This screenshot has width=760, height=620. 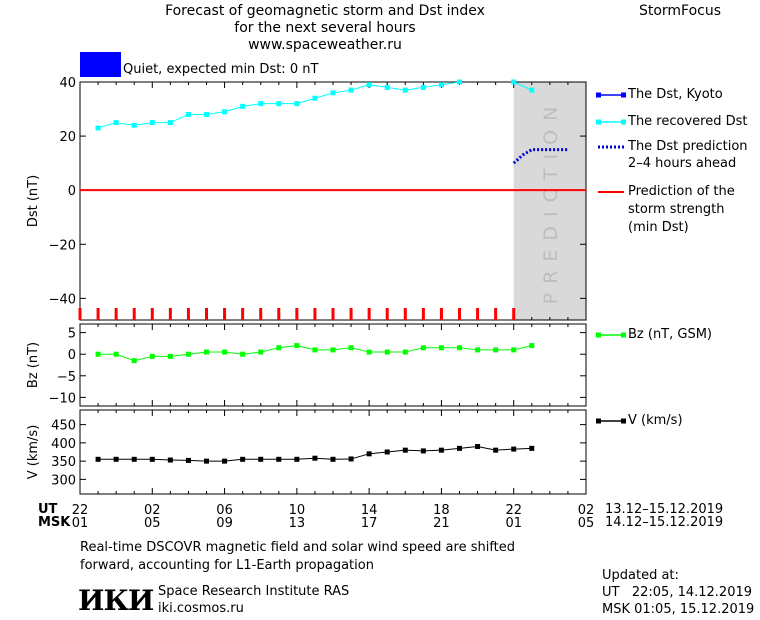 I want to click on website-label: www.spaceweather.ru, so click(x=325, y=45).